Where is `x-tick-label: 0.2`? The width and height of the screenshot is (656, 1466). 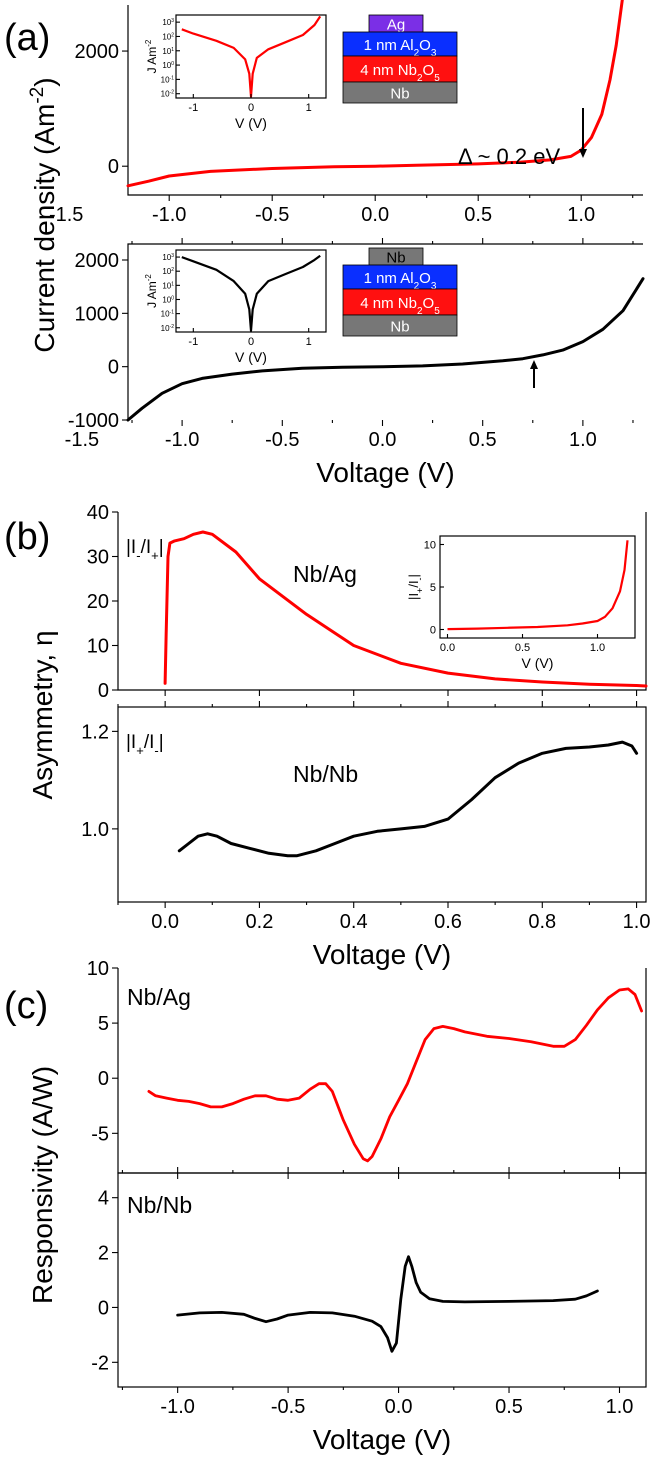 x-tick-label: 0.2 is located at coordinates (260, 922).